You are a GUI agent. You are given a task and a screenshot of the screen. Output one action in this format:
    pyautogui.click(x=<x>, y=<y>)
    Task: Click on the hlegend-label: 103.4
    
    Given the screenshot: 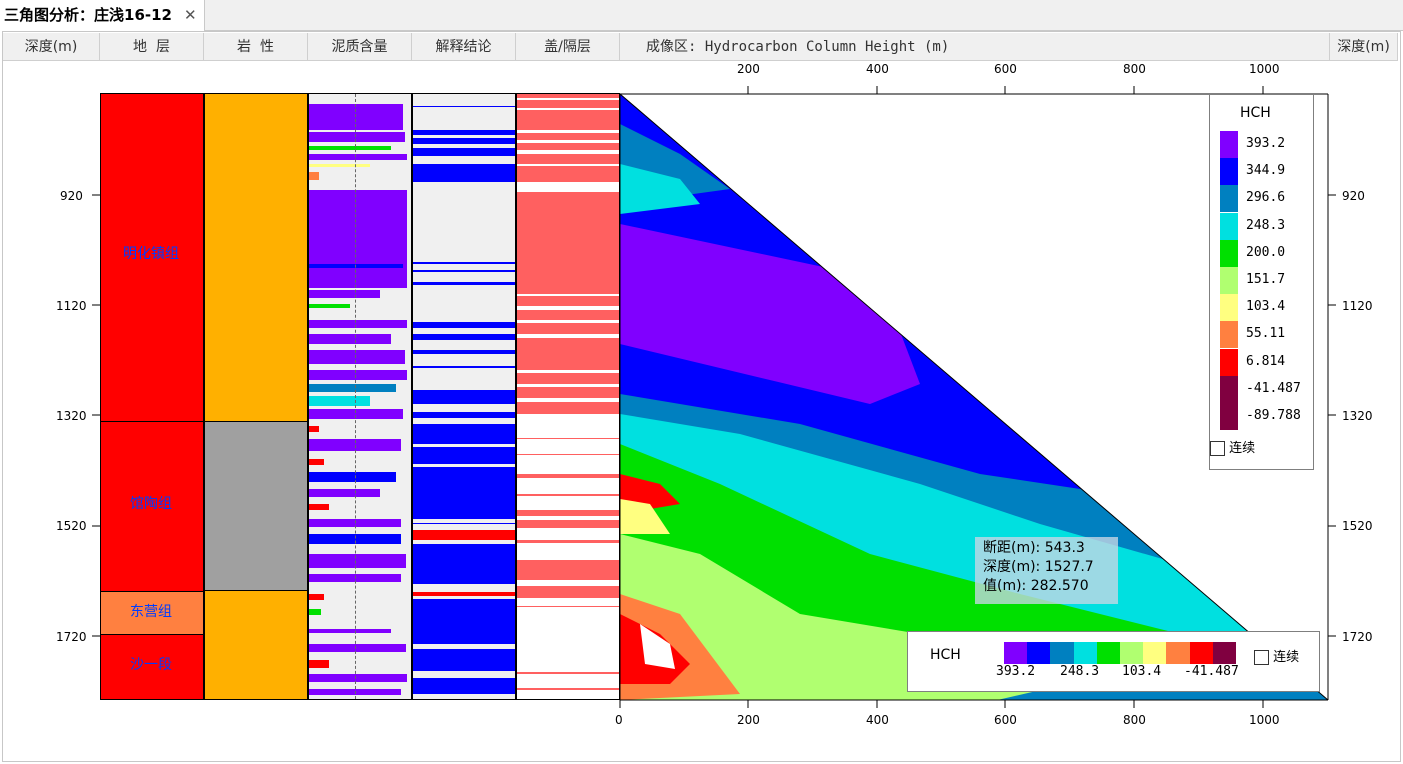 What is the action you would take?
    pyautogui.click(x=1142, y=671)
    